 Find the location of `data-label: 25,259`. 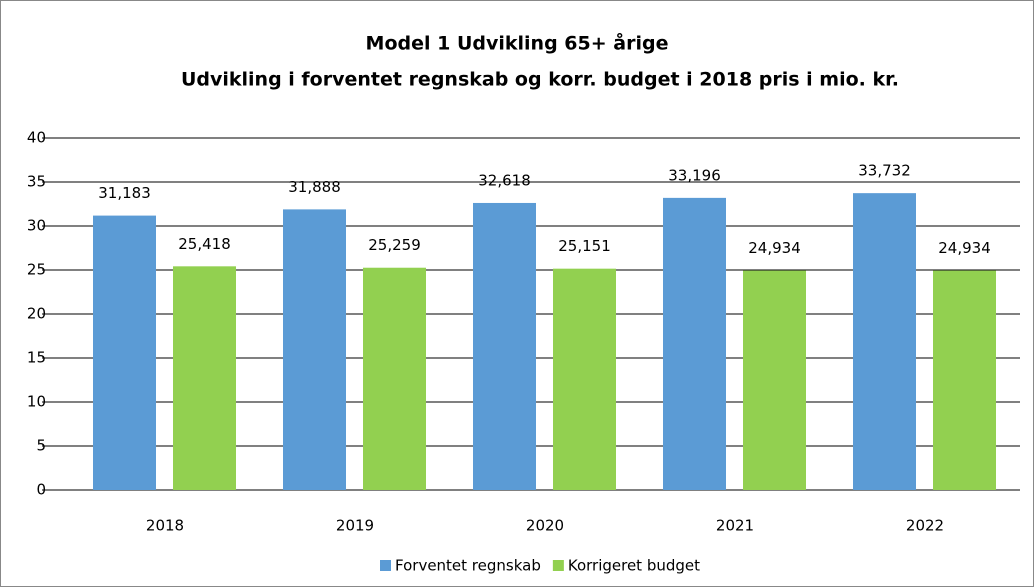

data-label: 25,259 is located at coordinates (394, 245).